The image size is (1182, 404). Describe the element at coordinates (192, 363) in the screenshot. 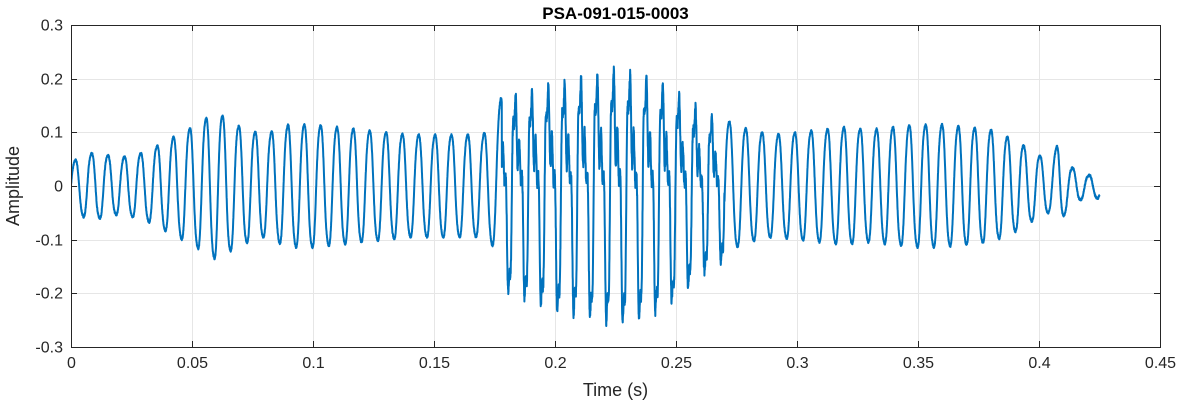

I see `x-tick-label: 0.05` at that location.